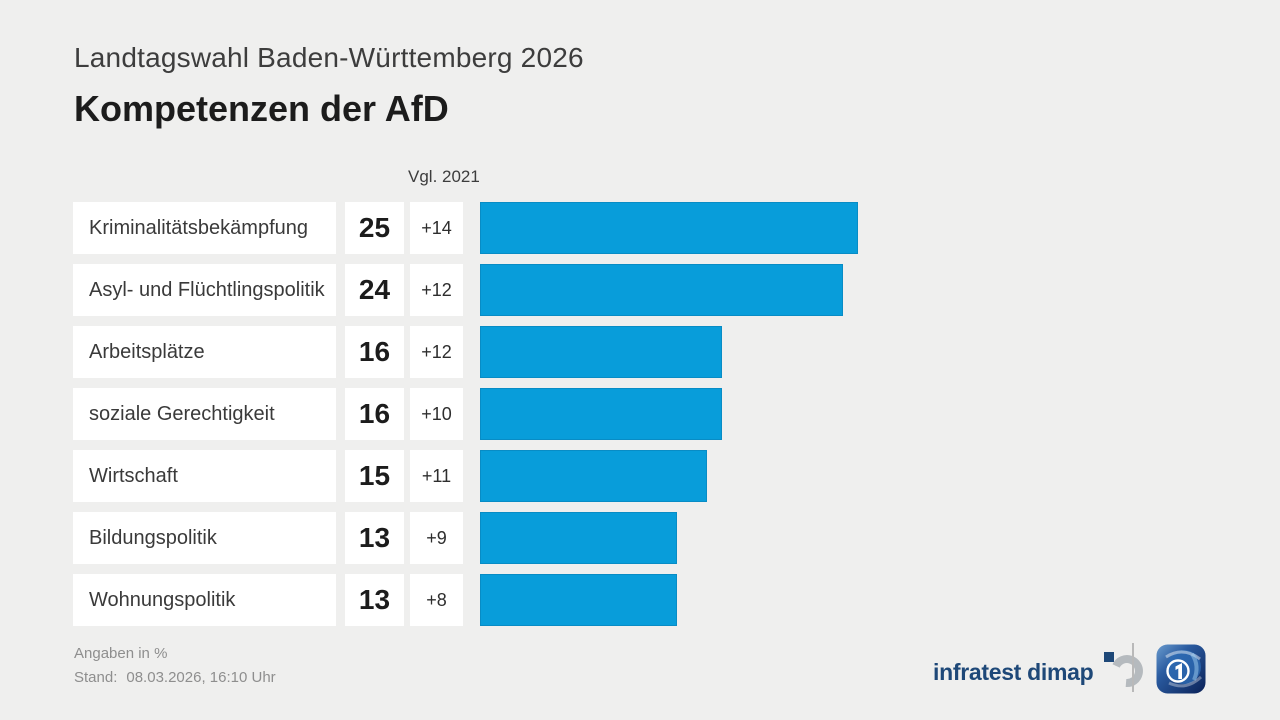  Describe the element at coordinates (204, 538) in the screenshot. I see `category-label: Bildungspolitik` at that location.